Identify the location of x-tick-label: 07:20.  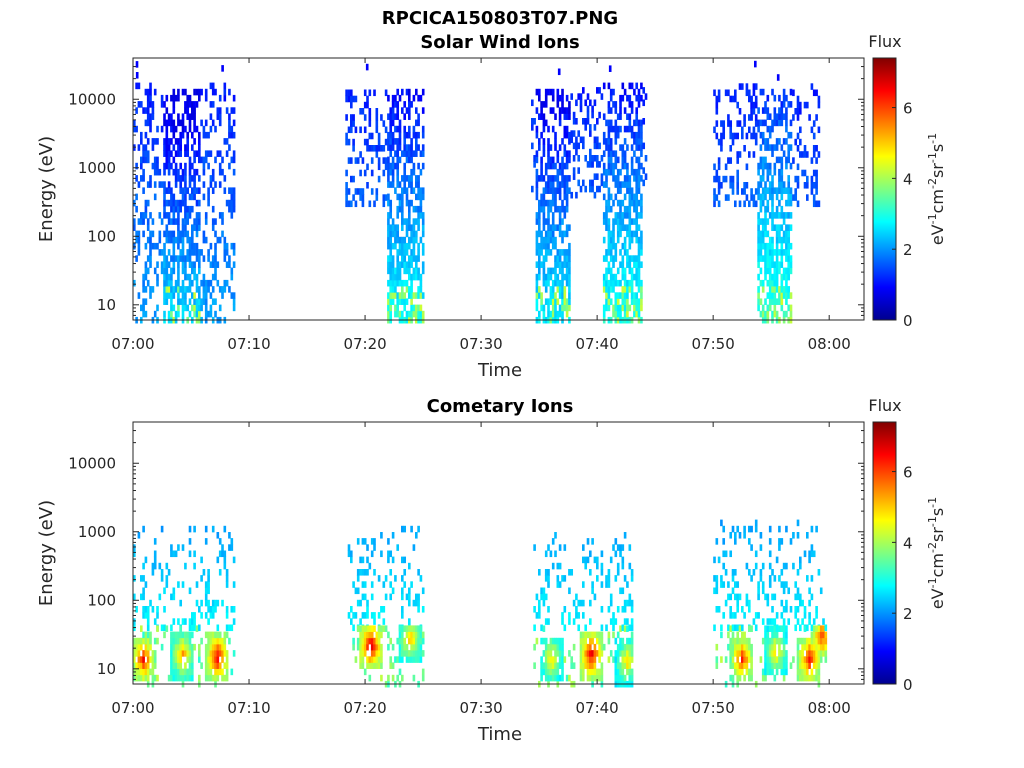
(364, 708).